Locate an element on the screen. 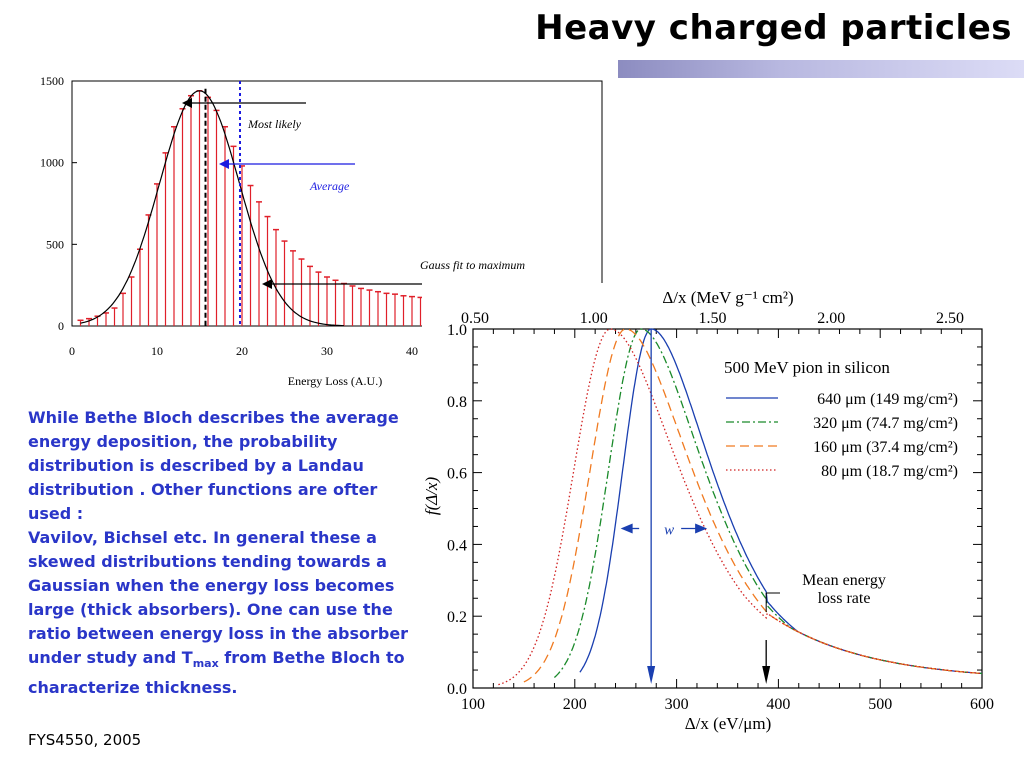 The height and width of the screenshot is (768, 1024). most-likely-label: Most likely is located at coordinates (274, 124).